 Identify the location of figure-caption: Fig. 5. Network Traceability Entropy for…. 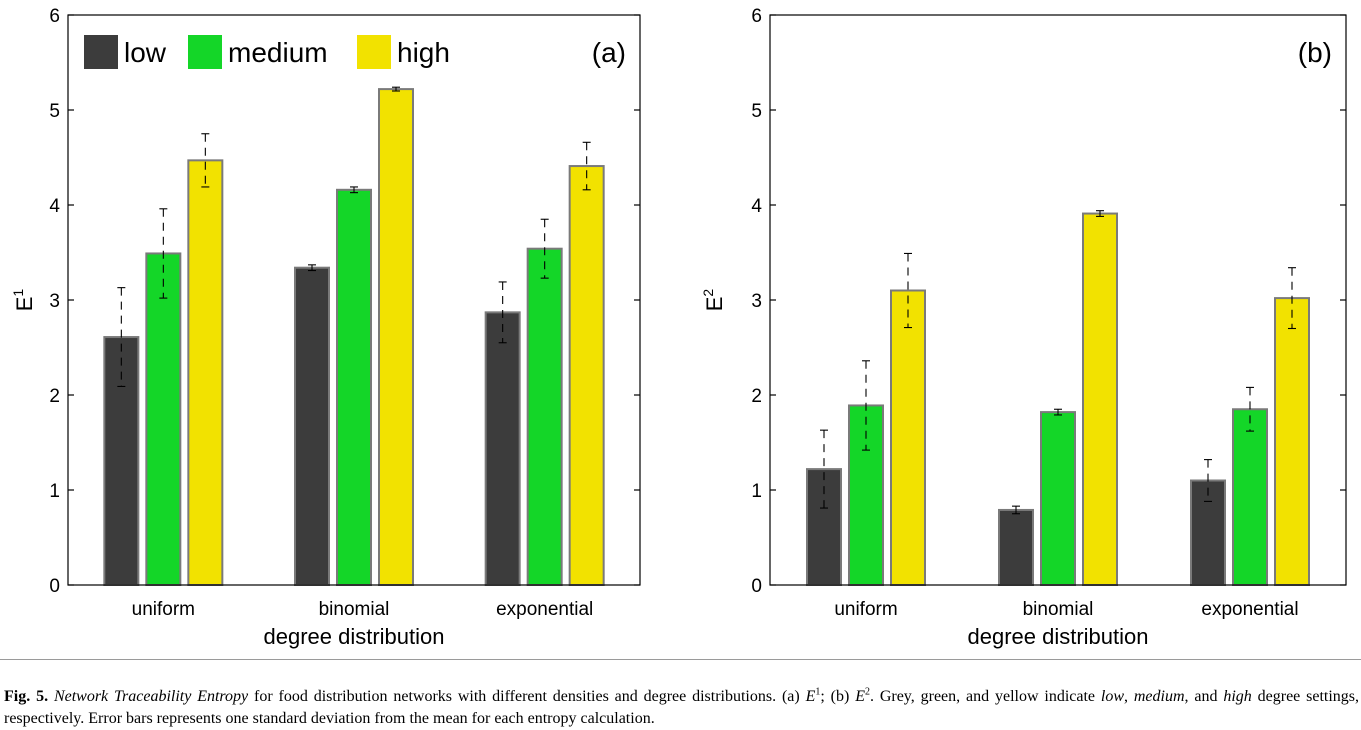
(681, 708).